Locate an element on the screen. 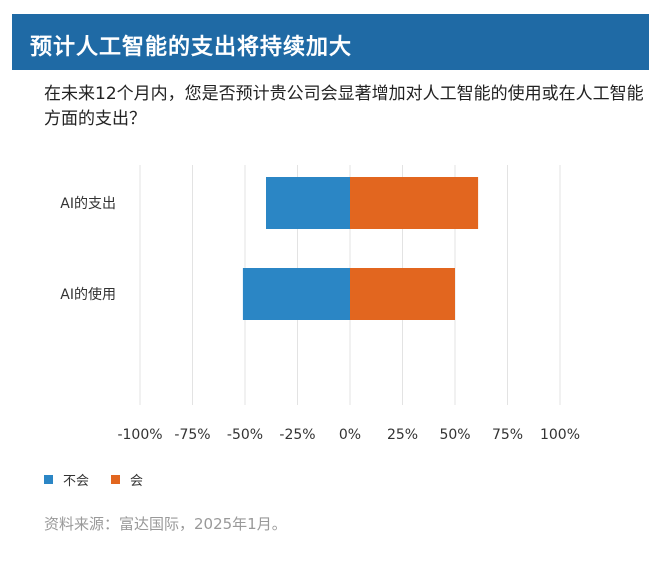 The height and width of the screenshot is (564, 661). source-note: 资料来源：富达国际，2025年1月。 is located at coordinates (165, 524).